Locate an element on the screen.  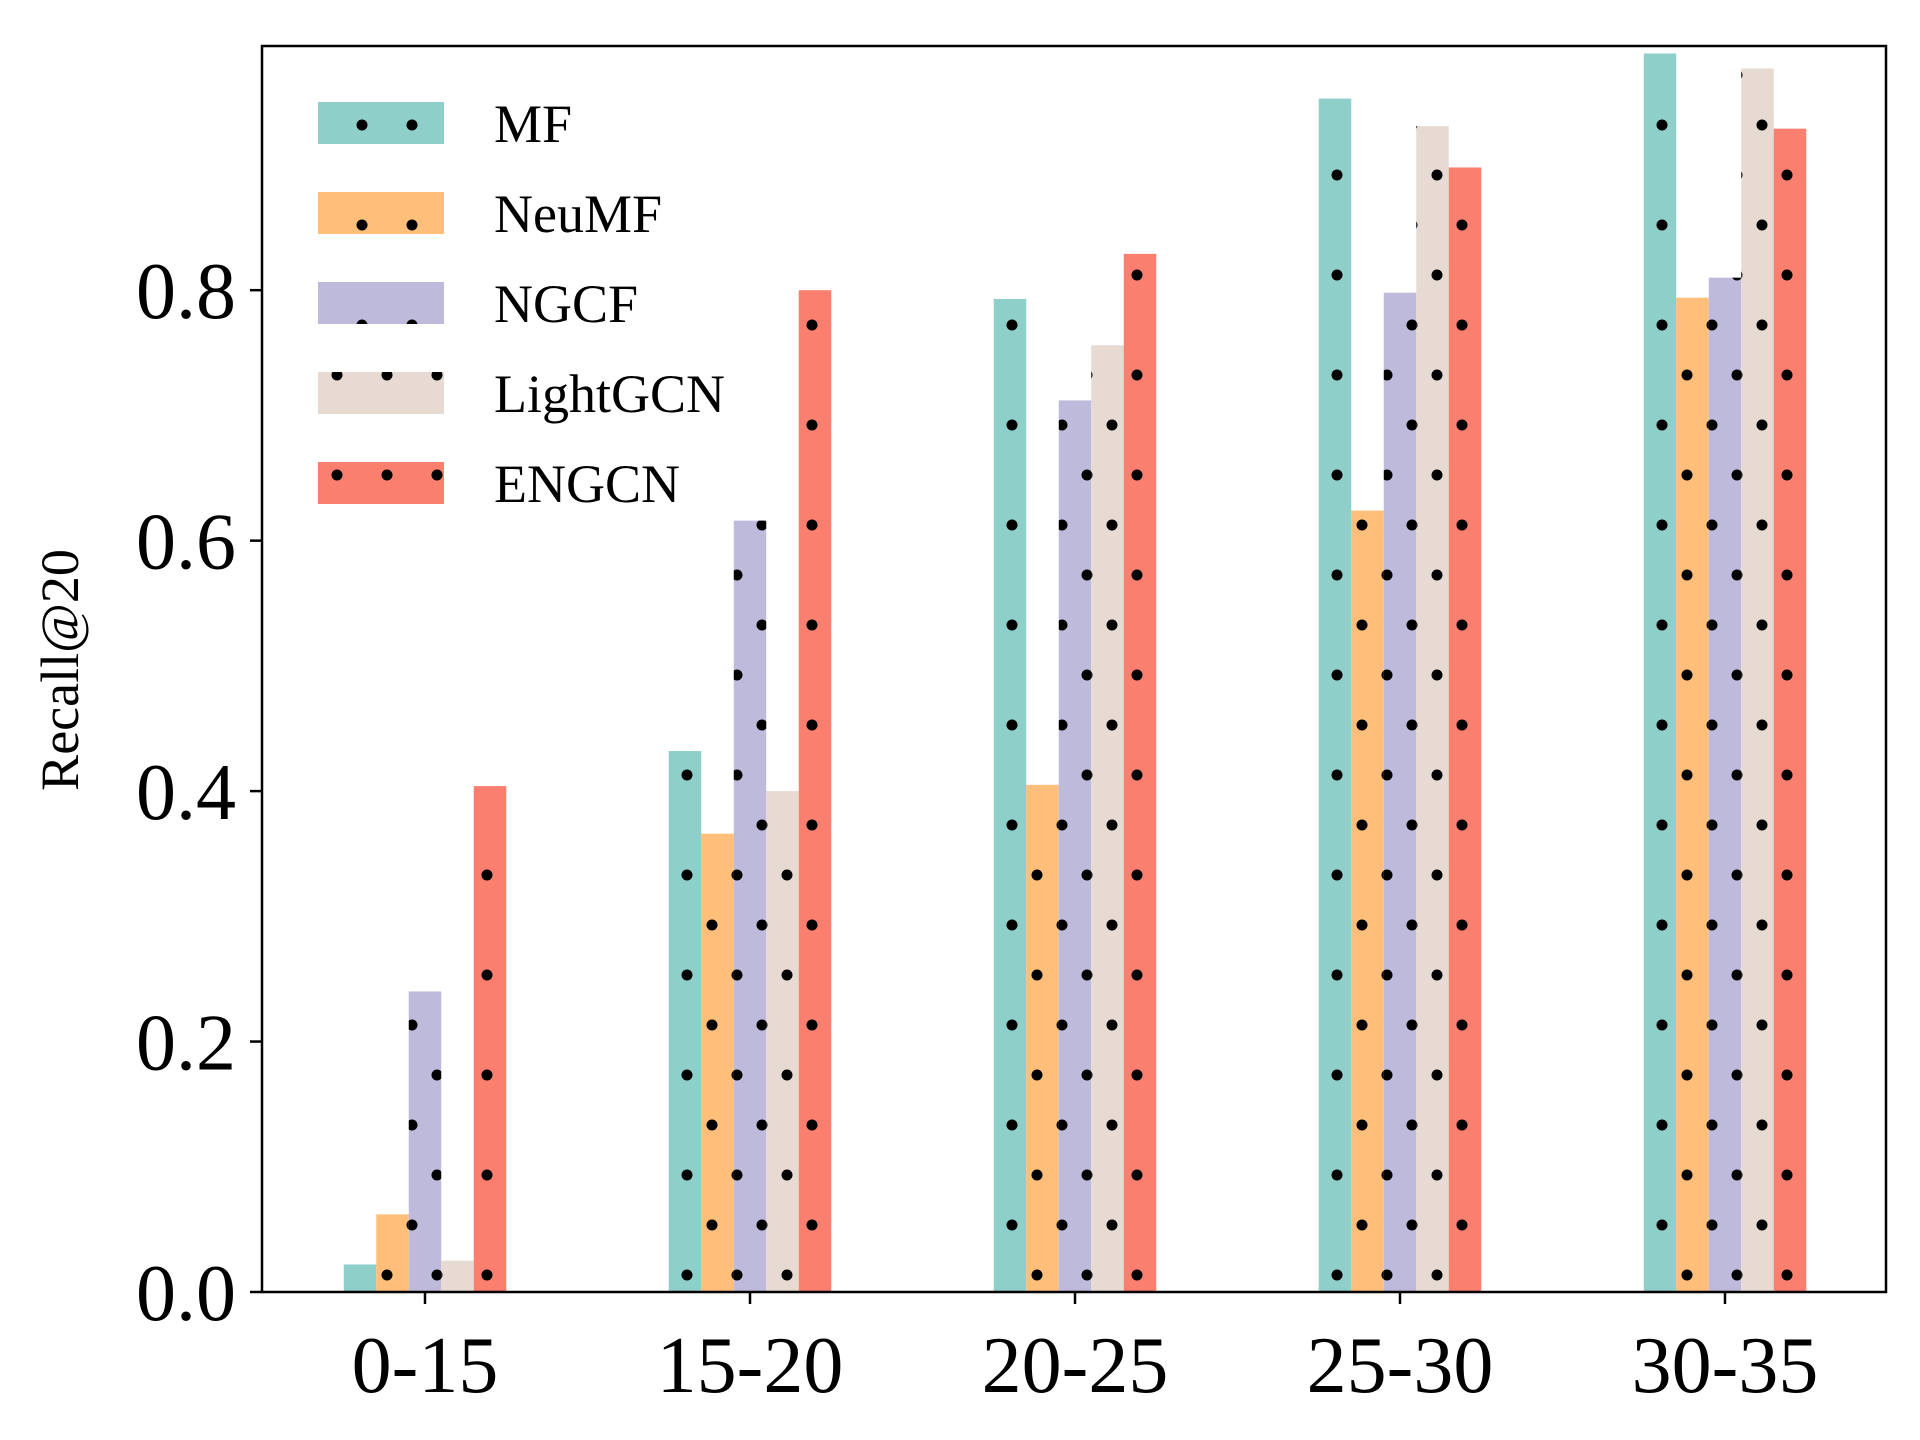
legend-swatch-mf is located at coordinates (381, 123).